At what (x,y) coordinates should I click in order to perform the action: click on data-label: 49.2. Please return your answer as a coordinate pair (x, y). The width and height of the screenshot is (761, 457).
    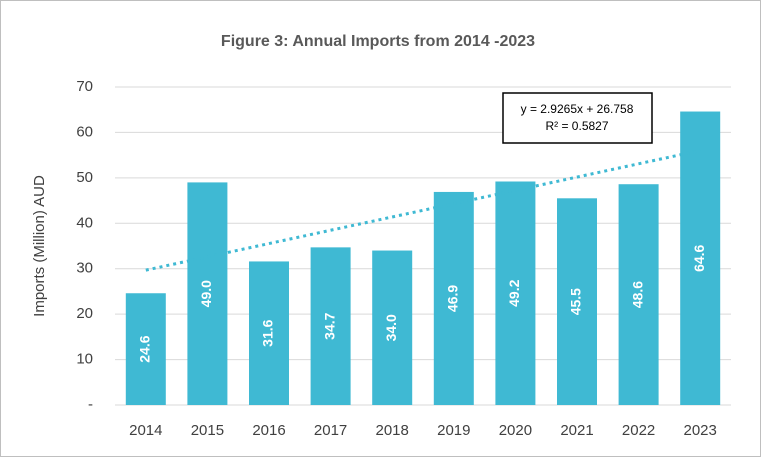
    Looking at the image, I should click on (514, 292).